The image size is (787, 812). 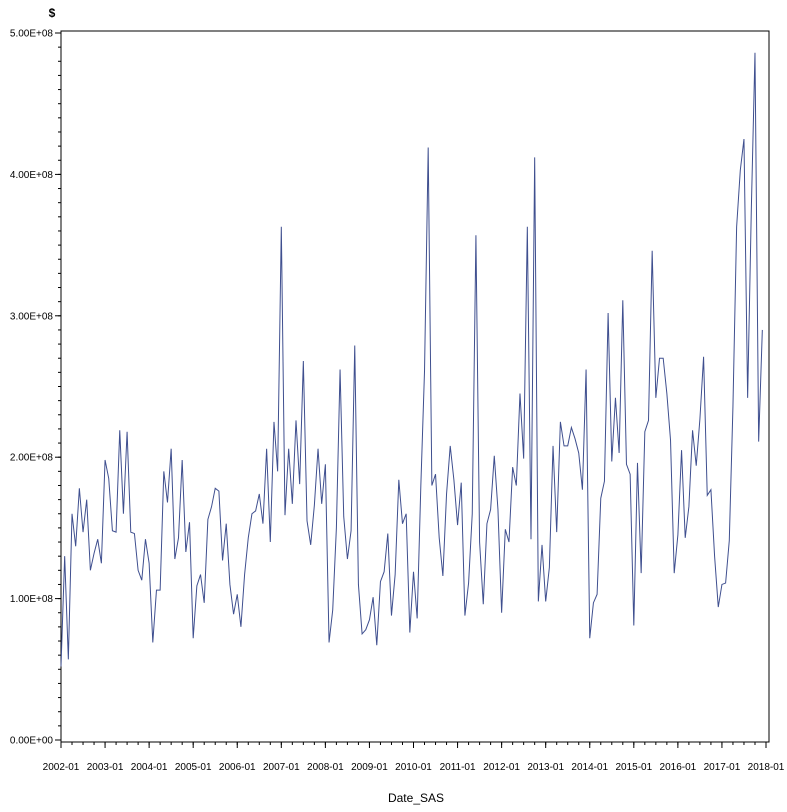 What do you see at coordinates (32, 175) in the screenshot?
I see `y-tick-label: 4.00E+08` at bounding box center [32, 175].